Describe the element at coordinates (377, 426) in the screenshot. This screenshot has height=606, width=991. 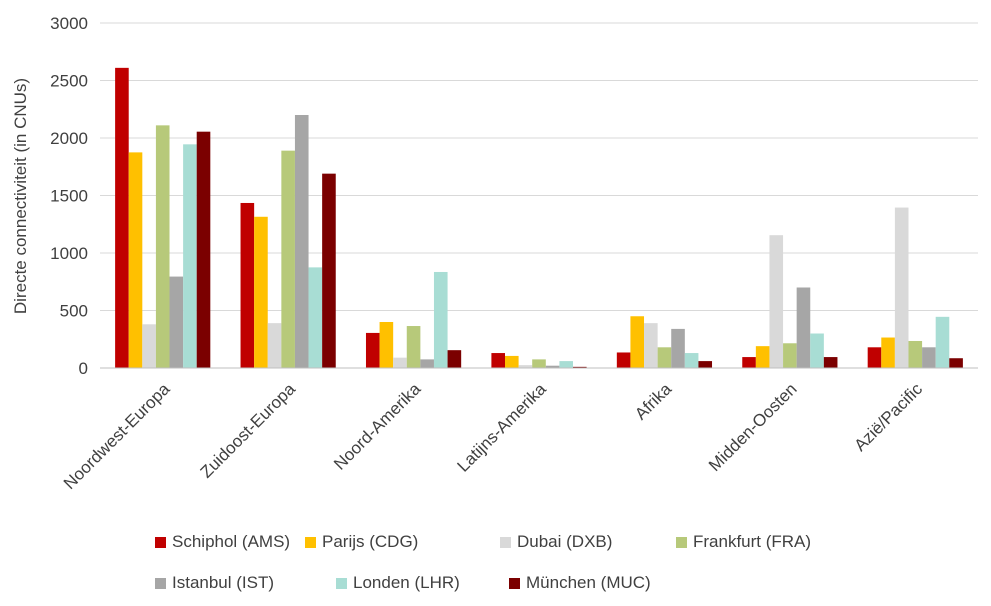
I see `x-category-label: Noord-Amerika` at that location.